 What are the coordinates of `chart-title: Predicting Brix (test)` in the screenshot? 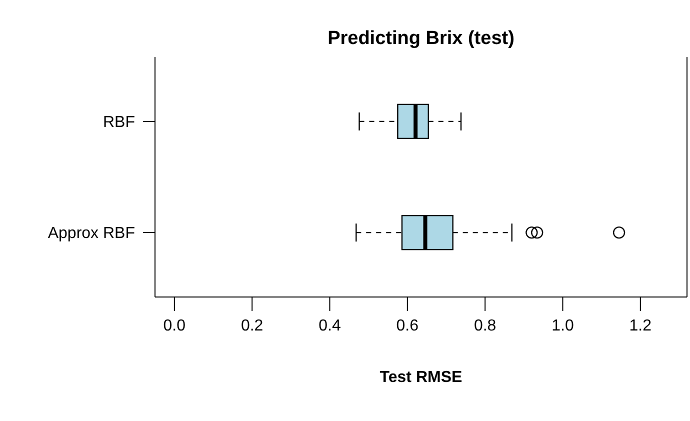 It's located at (421, 39).